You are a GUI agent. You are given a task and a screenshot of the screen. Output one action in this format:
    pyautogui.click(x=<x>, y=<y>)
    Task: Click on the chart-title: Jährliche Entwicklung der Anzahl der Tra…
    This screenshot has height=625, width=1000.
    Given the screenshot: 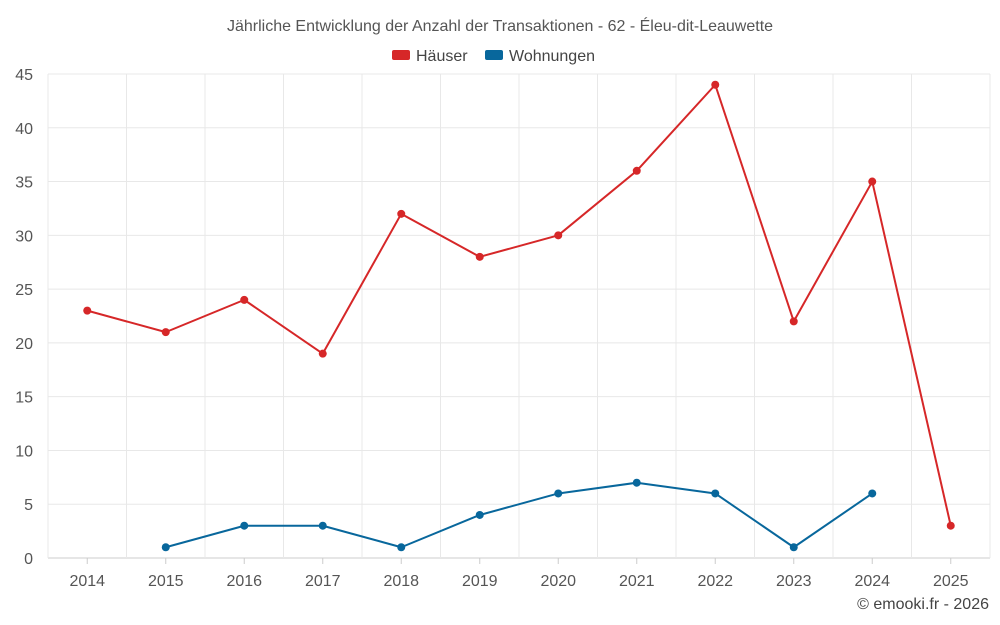 What is the action you would take?
    pyautogui.click(x=500, y=25)
    